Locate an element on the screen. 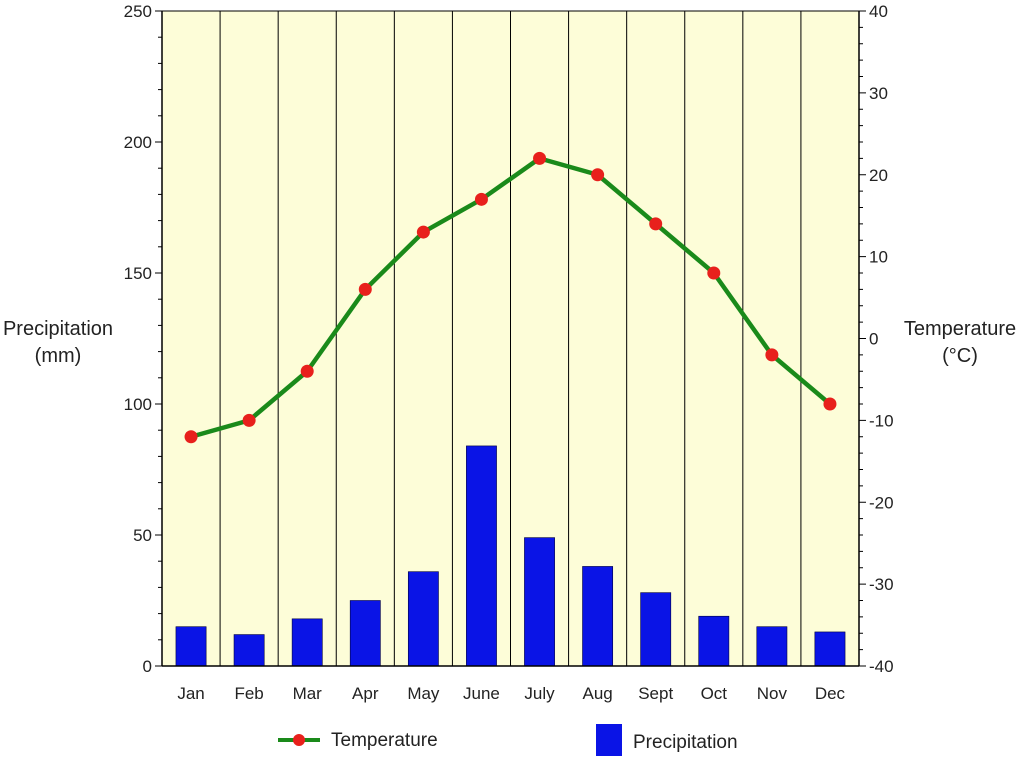 The width and height of the screenshot is (1024, 768). legend-temperature-marker-icon is located at coordinates (299, 740).